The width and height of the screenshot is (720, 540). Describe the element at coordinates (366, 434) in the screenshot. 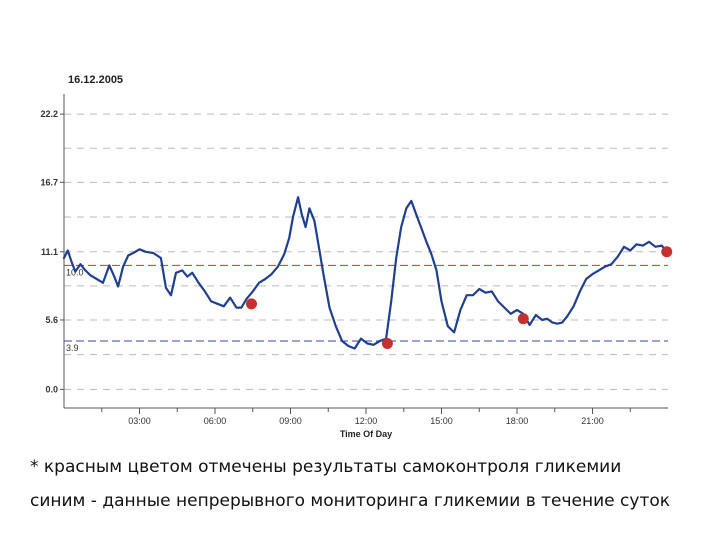

I see `x-axis-label: Time Of Day` at that location.